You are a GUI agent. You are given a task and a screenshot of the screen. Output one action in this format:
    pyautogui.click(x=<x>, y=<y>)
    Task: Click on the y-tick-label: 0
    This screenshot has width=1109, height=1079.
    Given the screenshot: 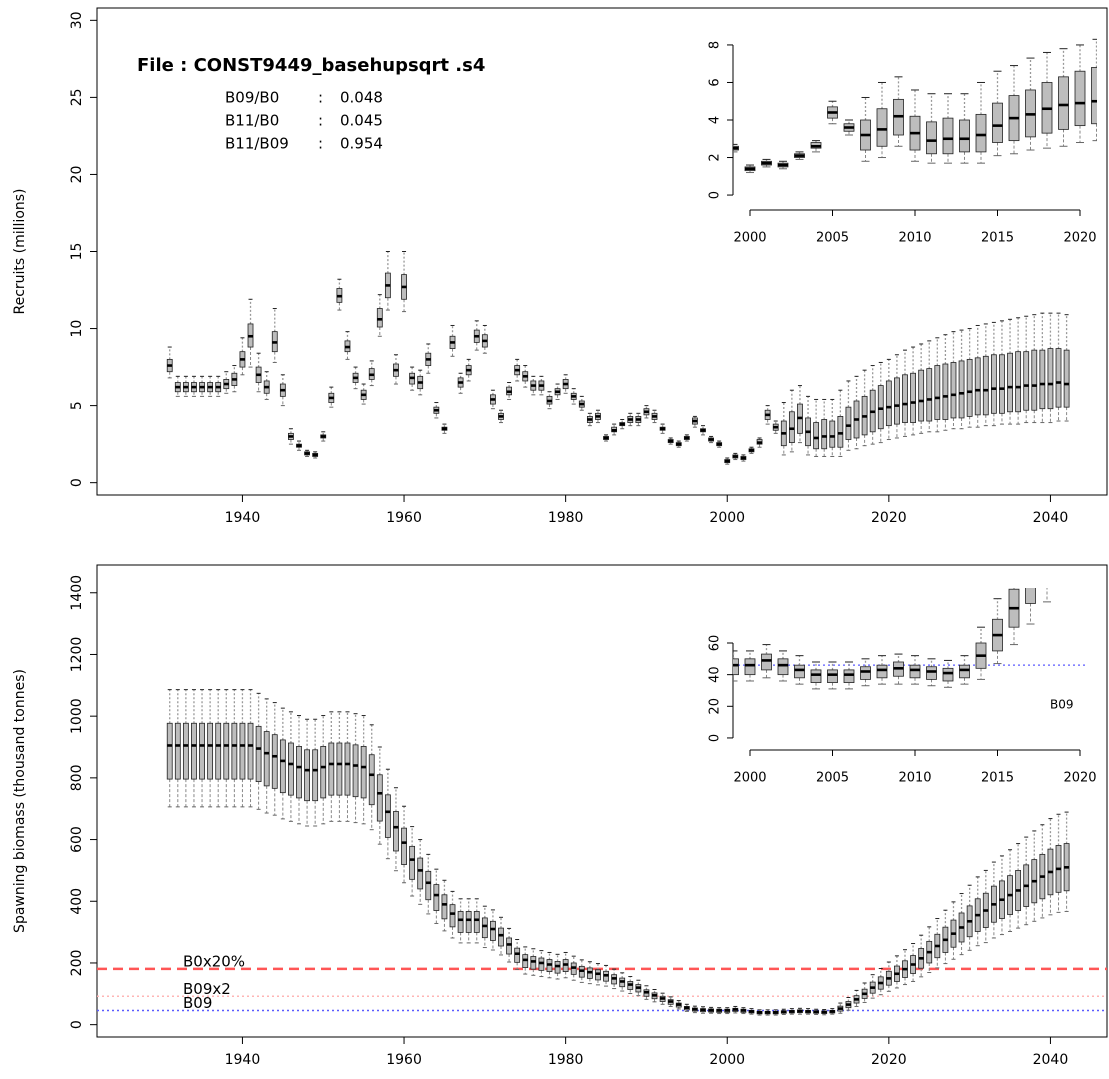 What is the action you would take?
    pyautogui.click(x=77, y=482)
    